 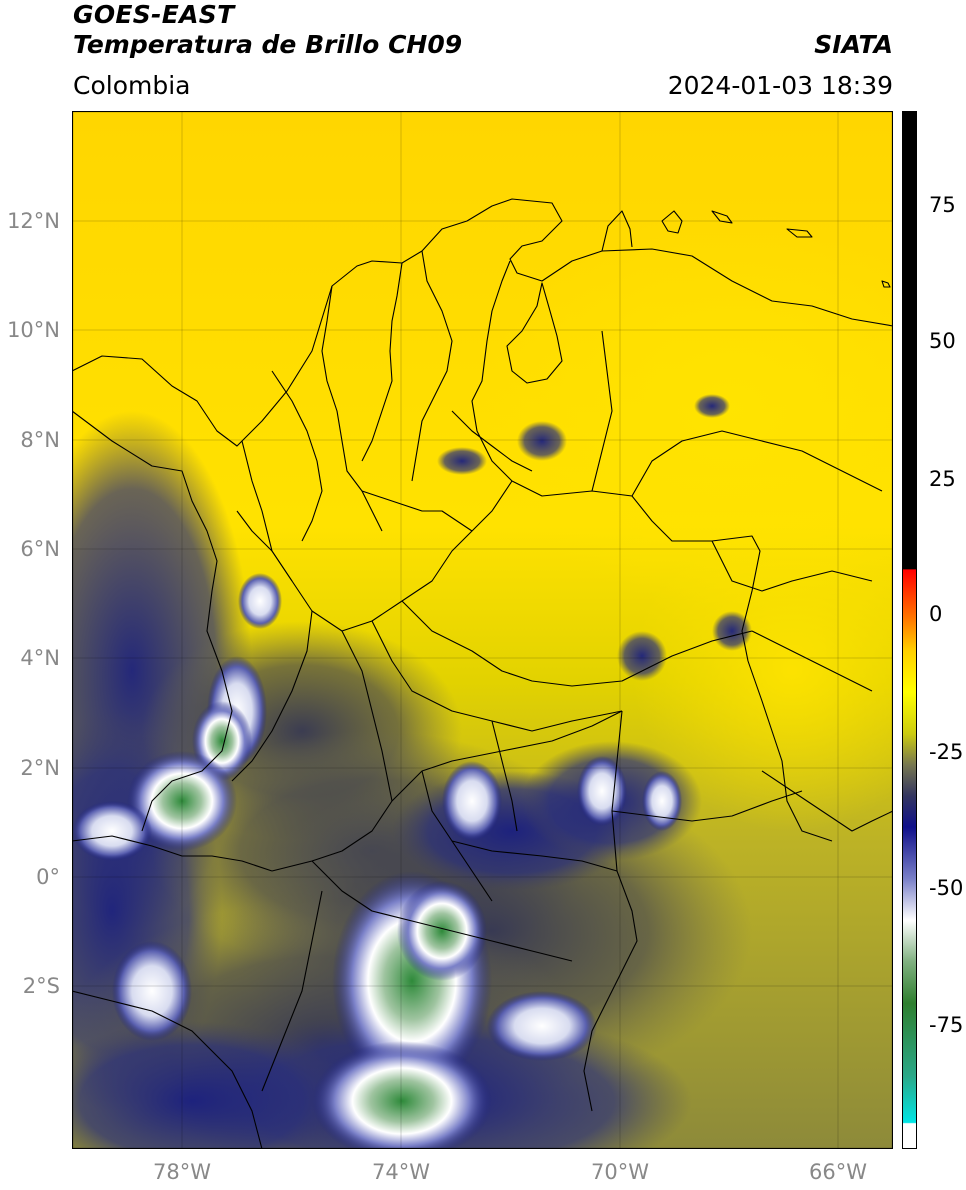 What do you see at coordinates (154, 14) in the screenshot?
I see `satellite-title: GOES-EAST` at bounding box center [154, 14].